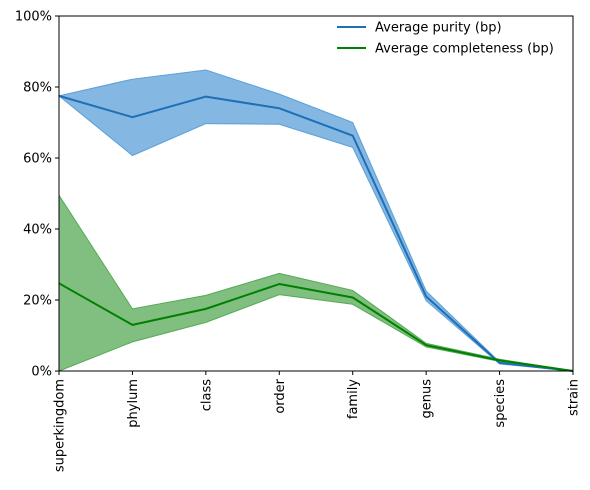 The width and height of the screenshot is (590, 490). Describe the element at coordinates (37, 301) in the screenshot. I see `y-tick-label: 20%` at that location.